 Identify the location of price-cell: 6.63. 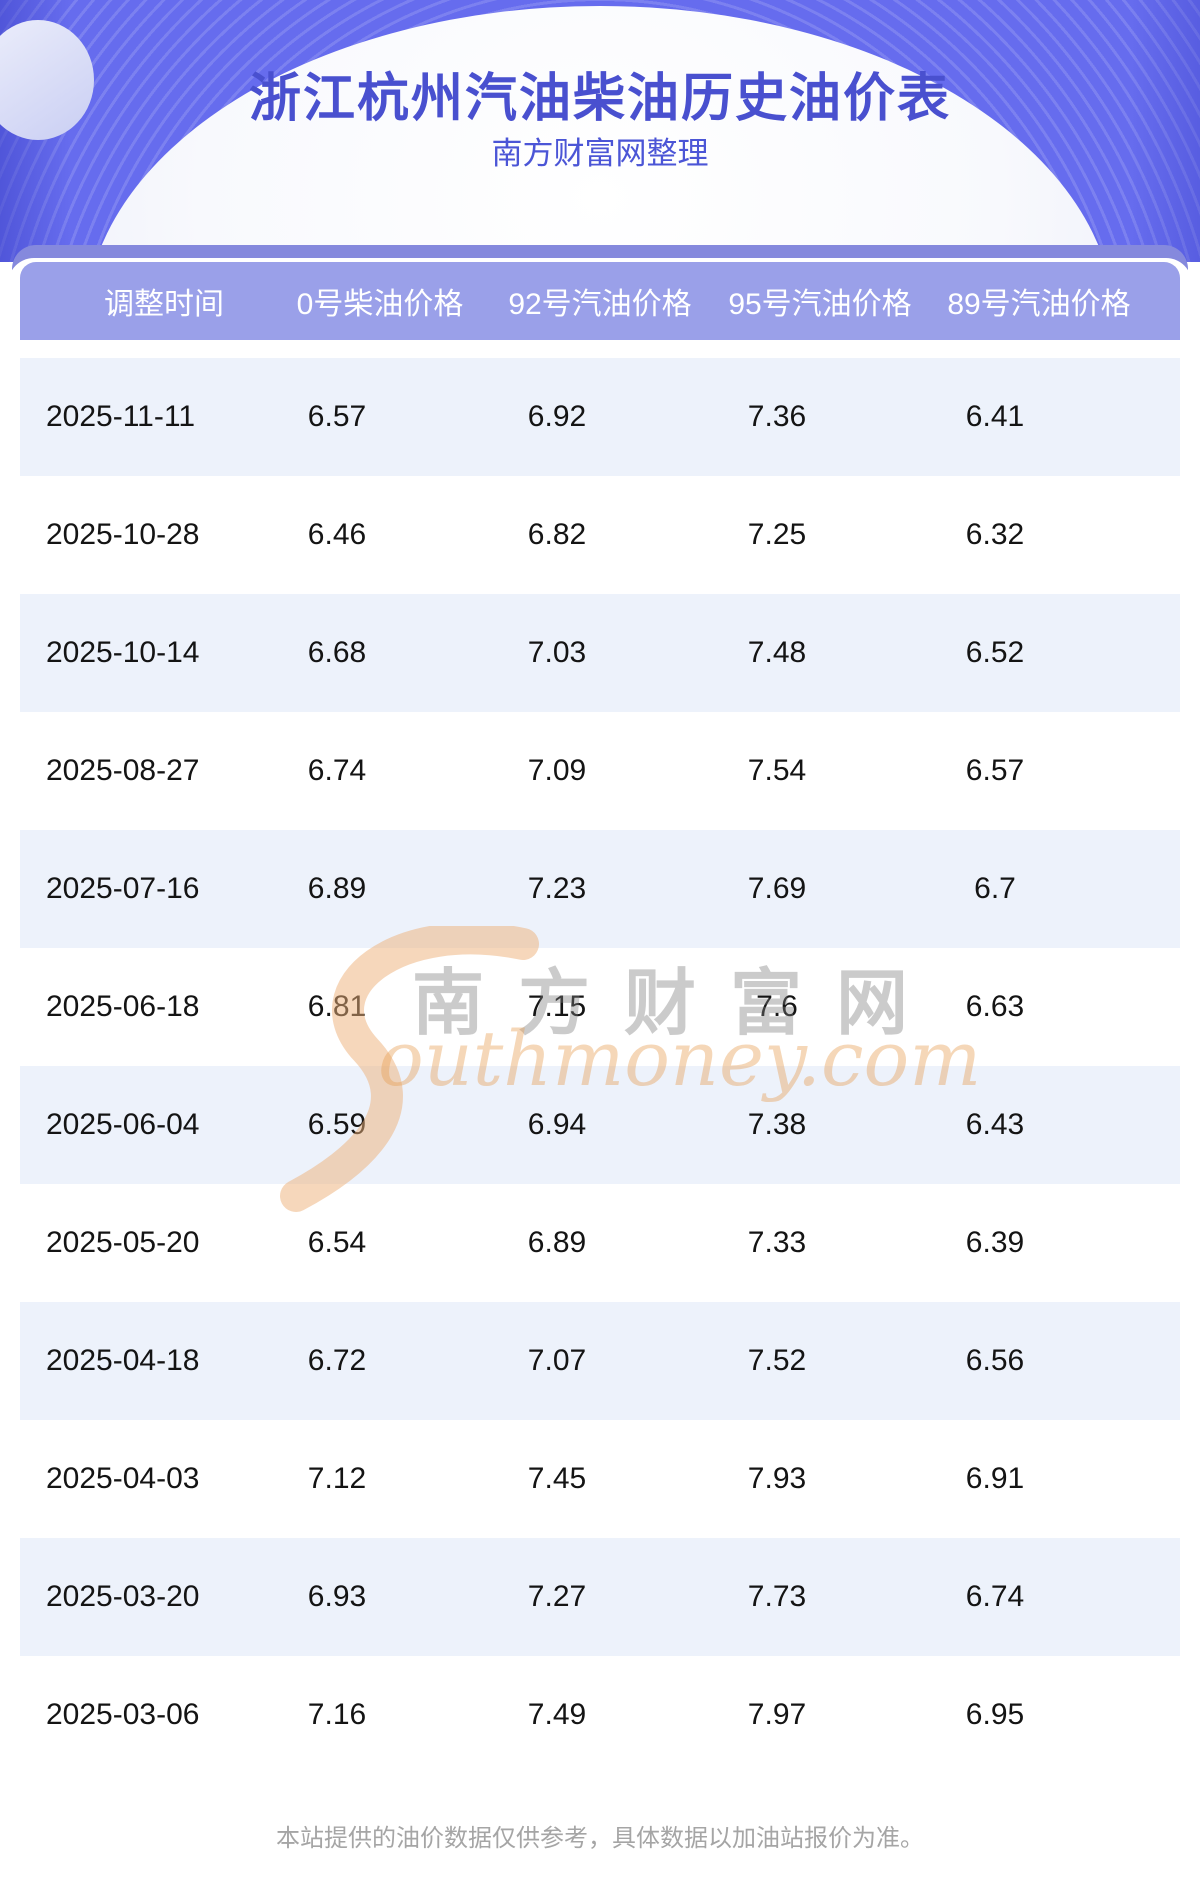
(995, 1006).